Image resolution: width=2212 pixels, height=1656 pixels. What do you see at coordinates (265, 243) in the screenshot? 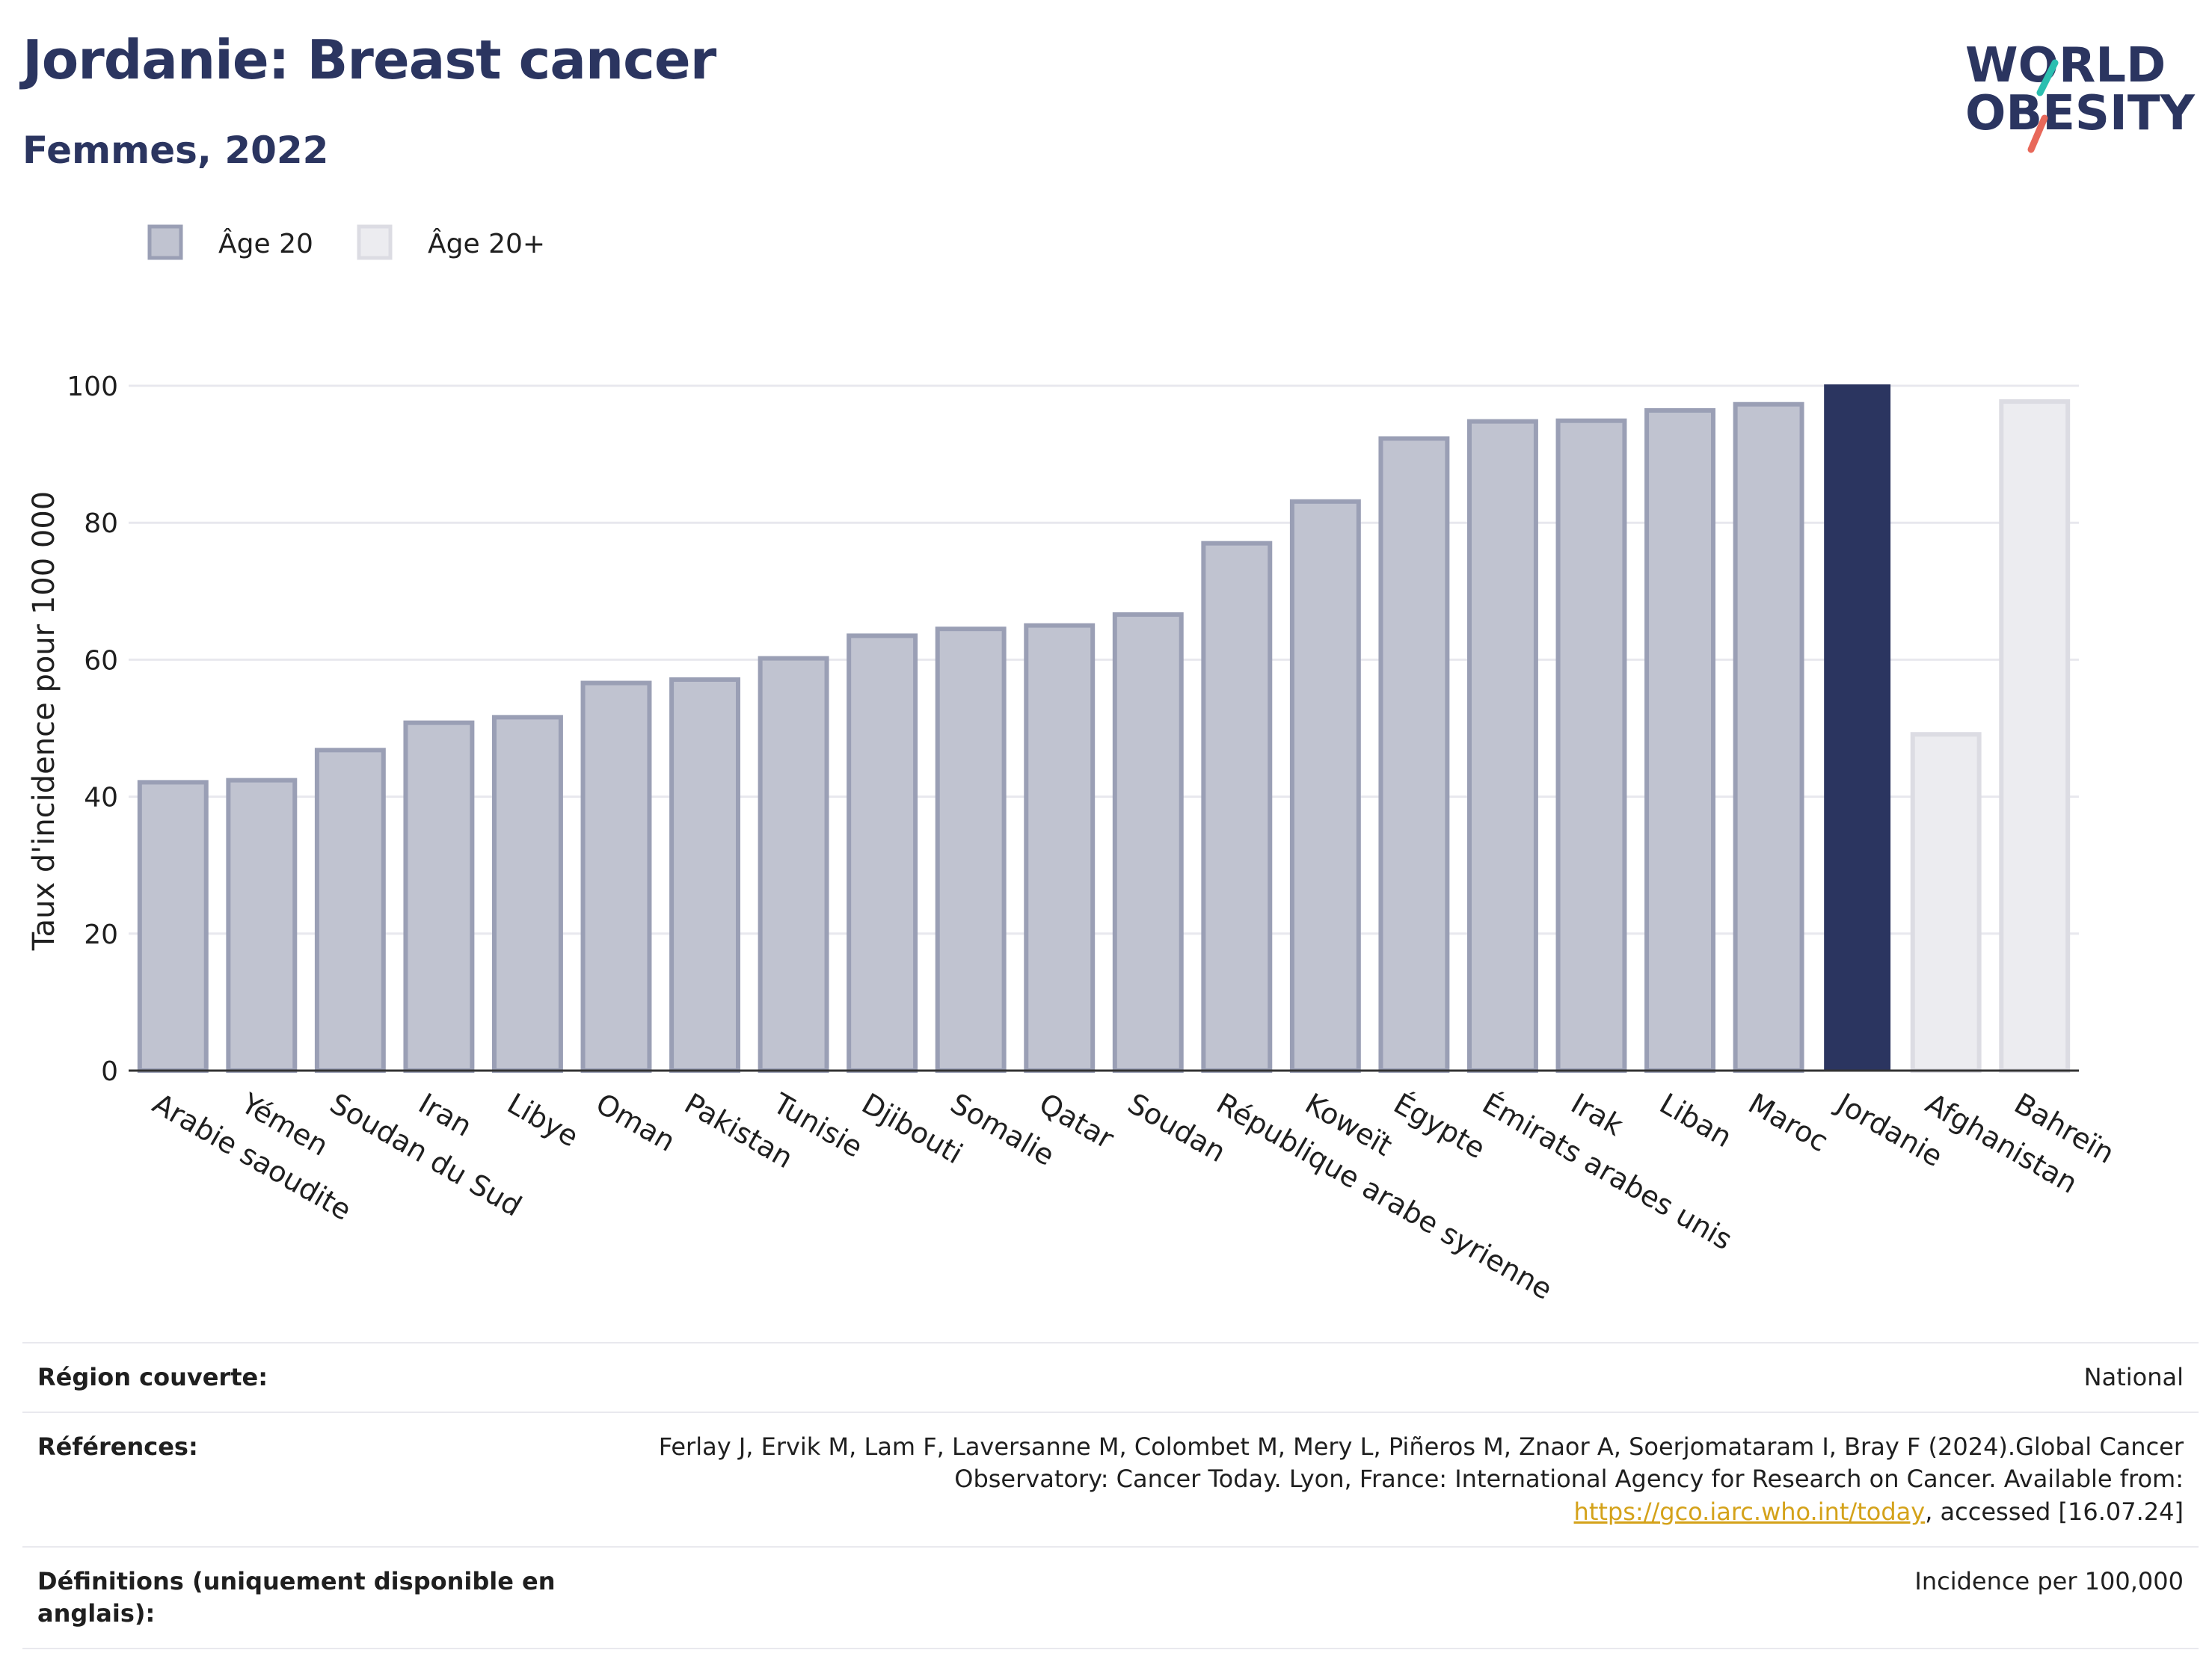
I see `legend-label-1: Âge 20` at bounding box center [265, 243].